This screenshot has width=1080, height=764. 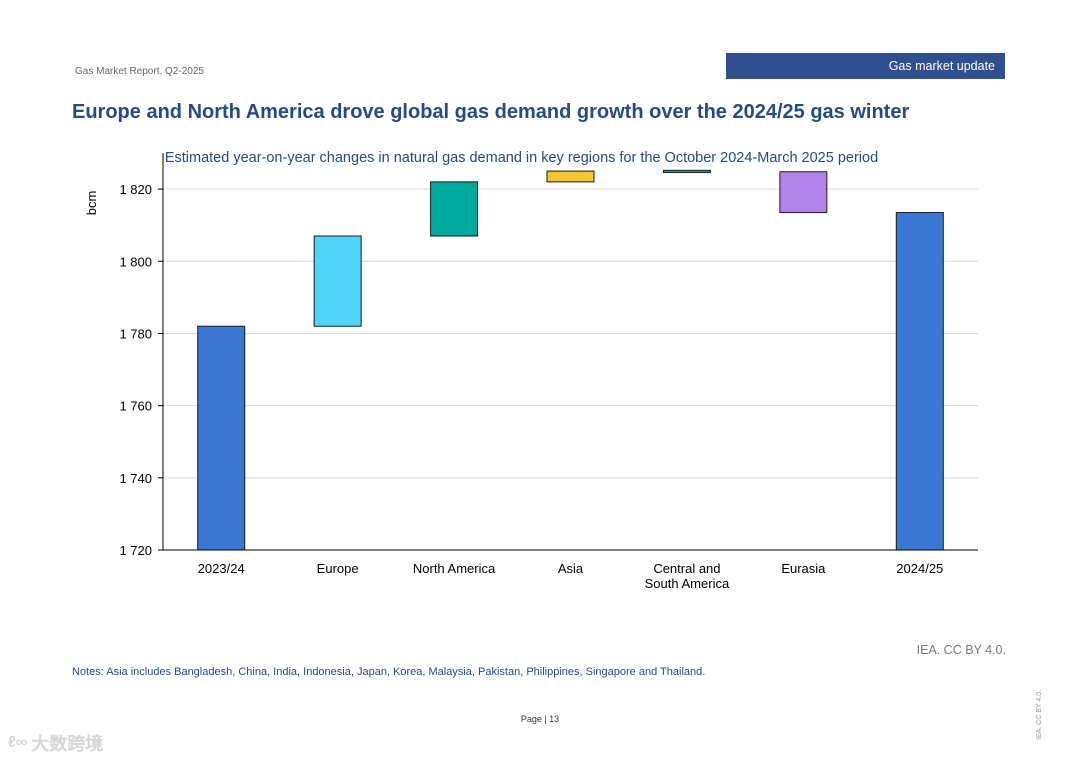 I want to click on y-tick-label: 1 740, so click(x=135, y=478).